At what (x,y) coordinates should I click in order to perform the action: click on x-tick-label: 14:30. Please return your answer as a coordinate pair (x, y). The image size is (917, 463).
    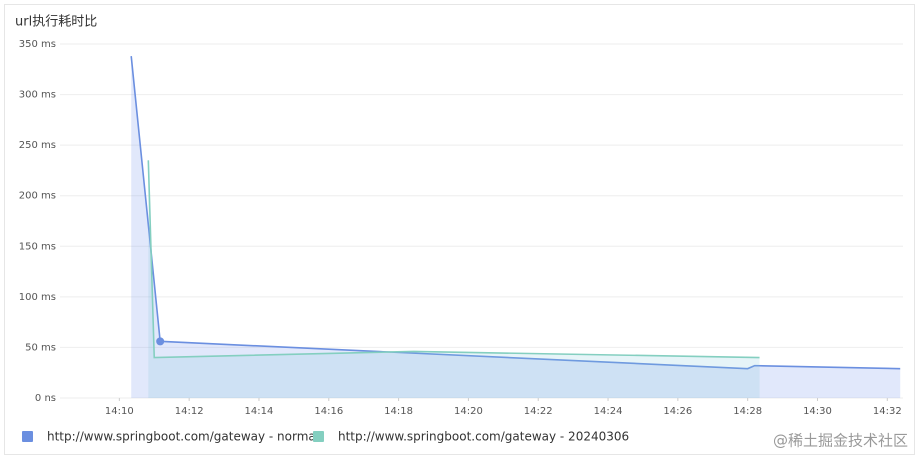
    Looking at the image, I should click on (817, 411).